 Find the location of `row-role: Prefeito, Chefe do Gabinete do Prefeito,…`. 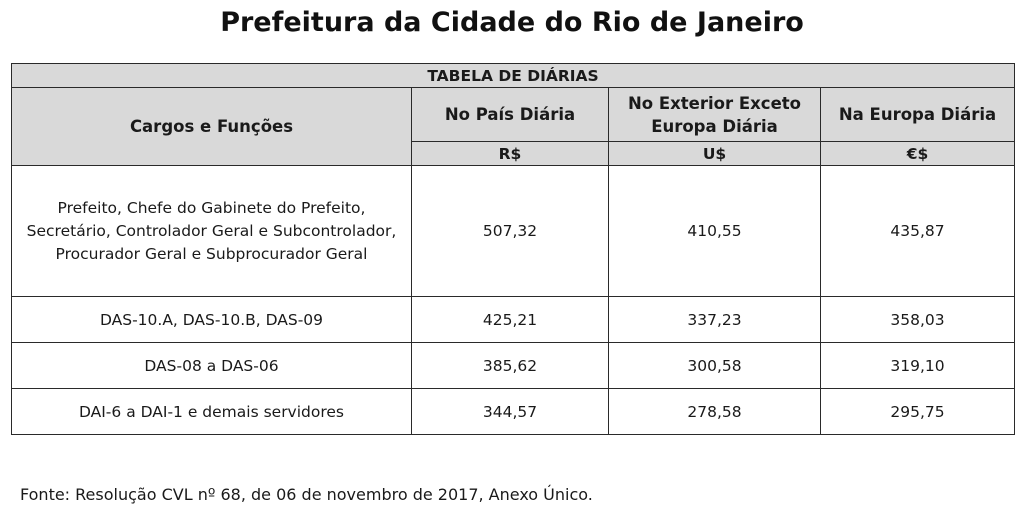

row-role: Prefeito, Chefe do Gabinete do Prefeito,… is located at coordinates (211, 231).